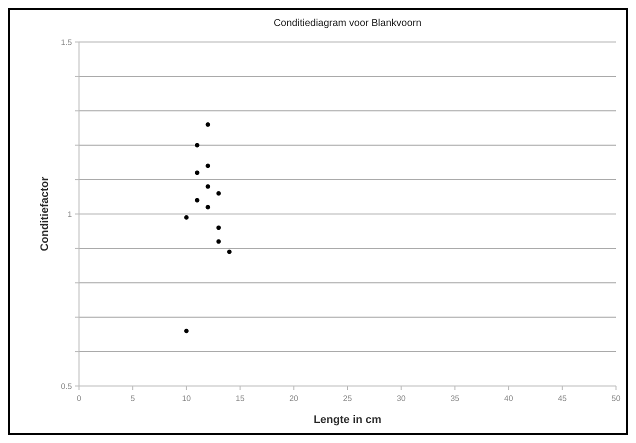  What do you see at coordinates (455, 398) in the screenshot?
I see `x-tick-label: 35` at bounding box center [455, 398].